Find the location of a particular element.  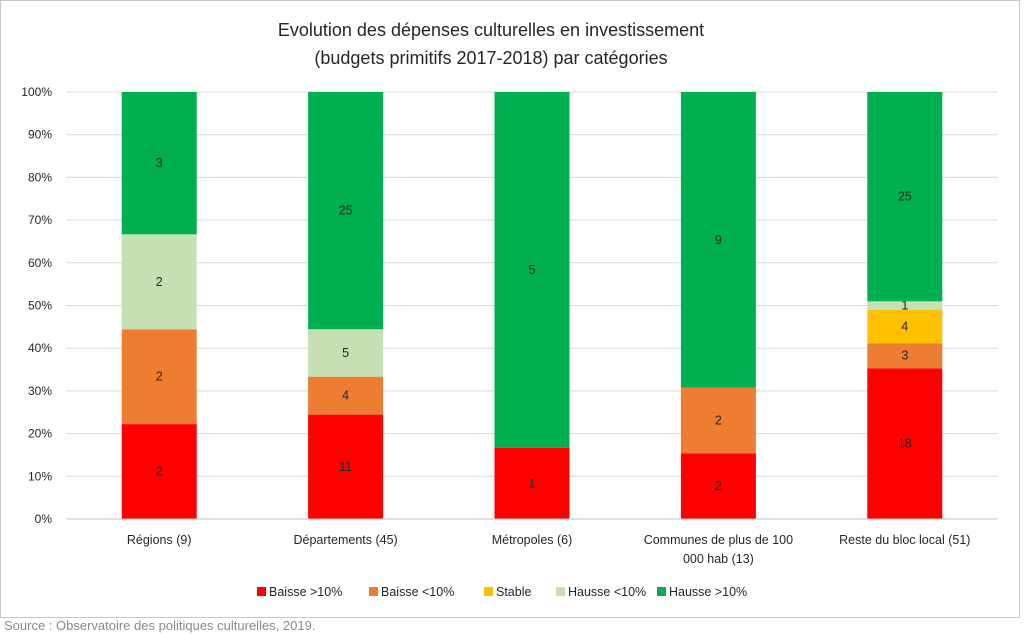

y-tick-label: 30% is located at coordinates (40, 391).